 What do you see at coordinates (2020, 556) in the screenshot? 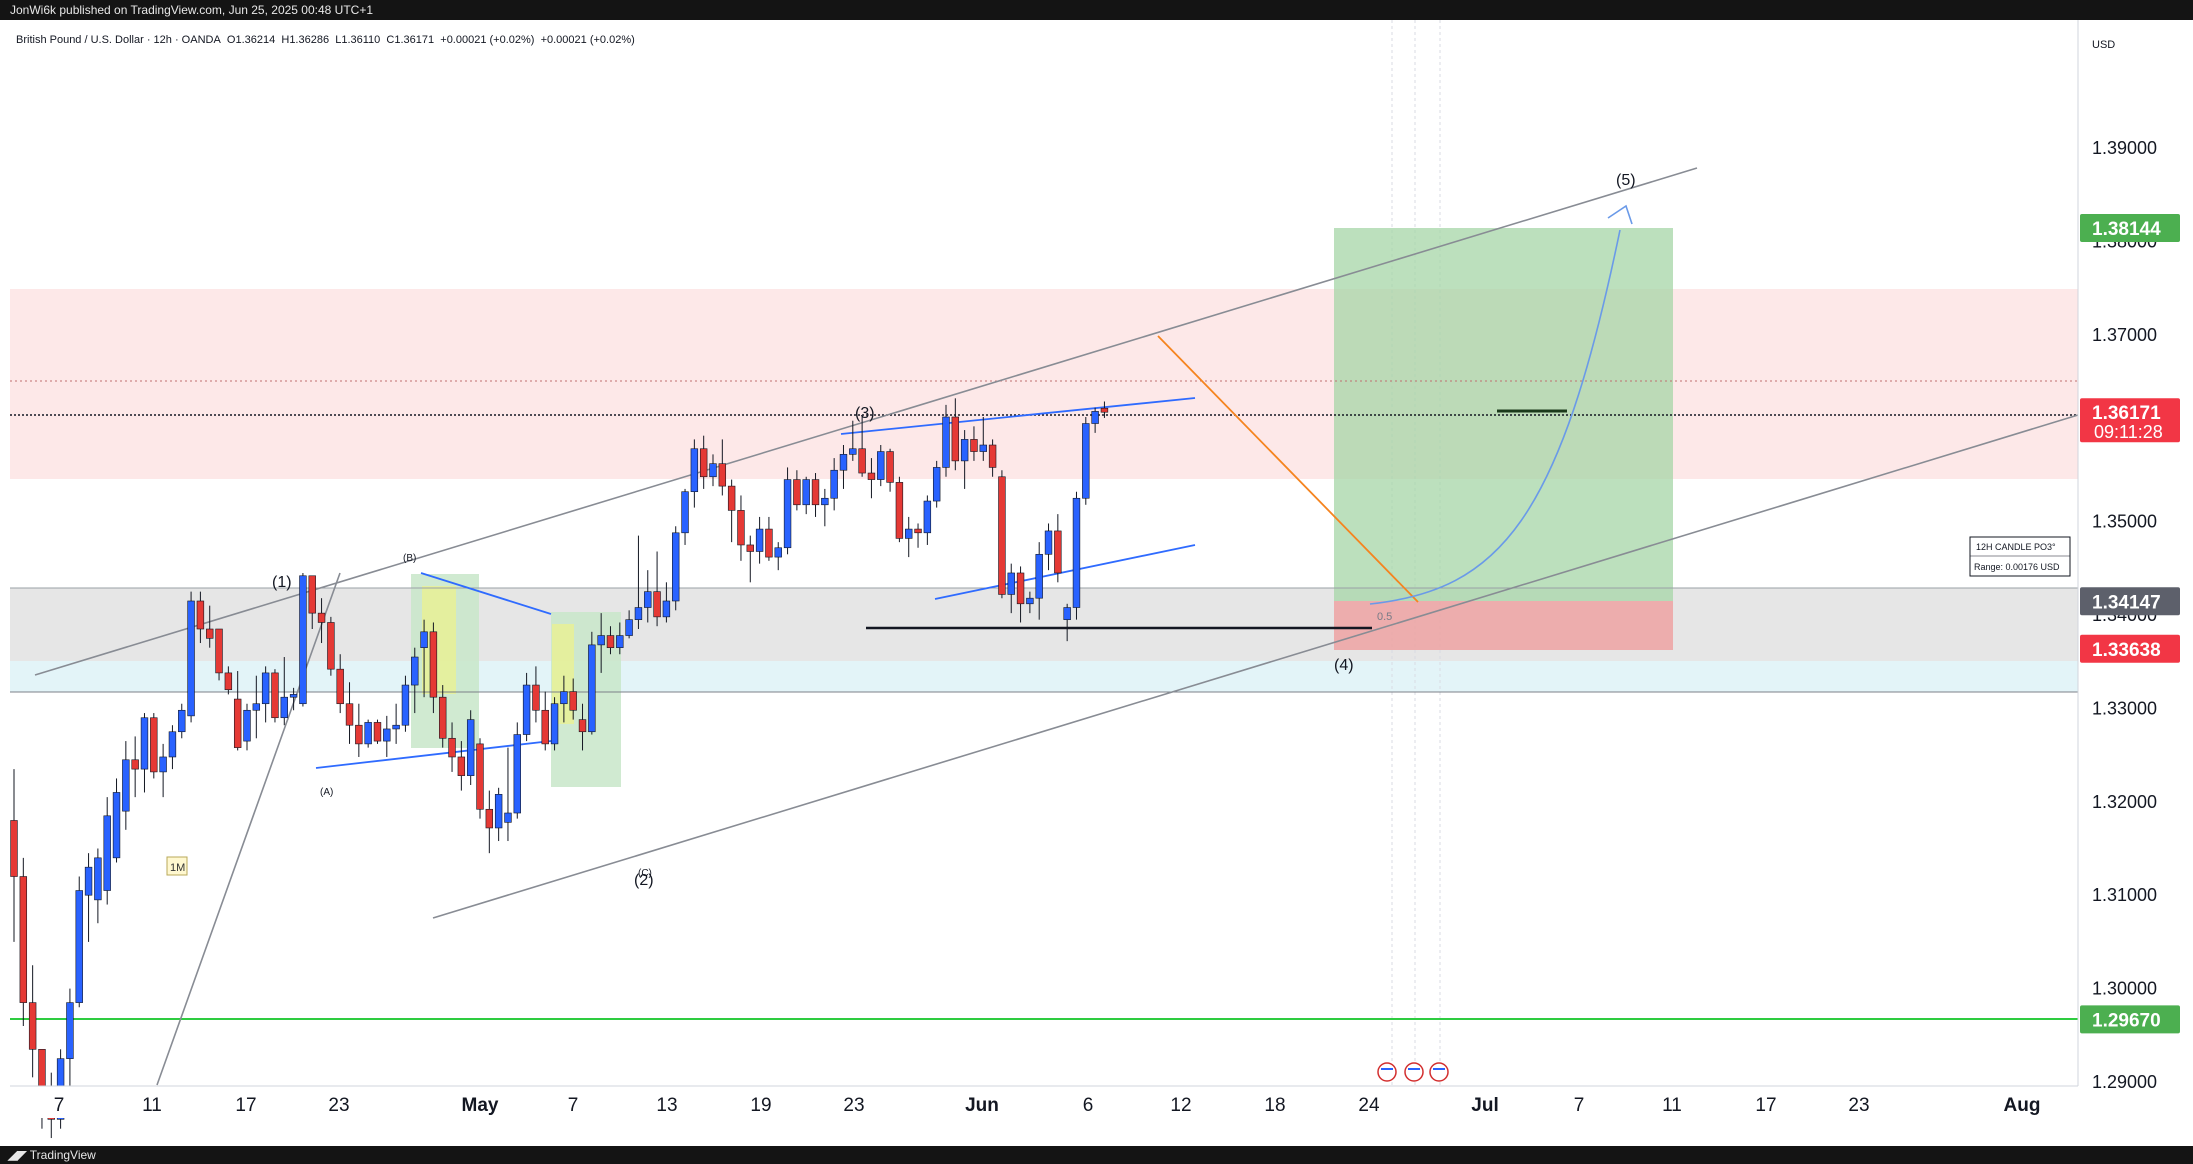
I see `info-box` at bounding box center [2020, 556].